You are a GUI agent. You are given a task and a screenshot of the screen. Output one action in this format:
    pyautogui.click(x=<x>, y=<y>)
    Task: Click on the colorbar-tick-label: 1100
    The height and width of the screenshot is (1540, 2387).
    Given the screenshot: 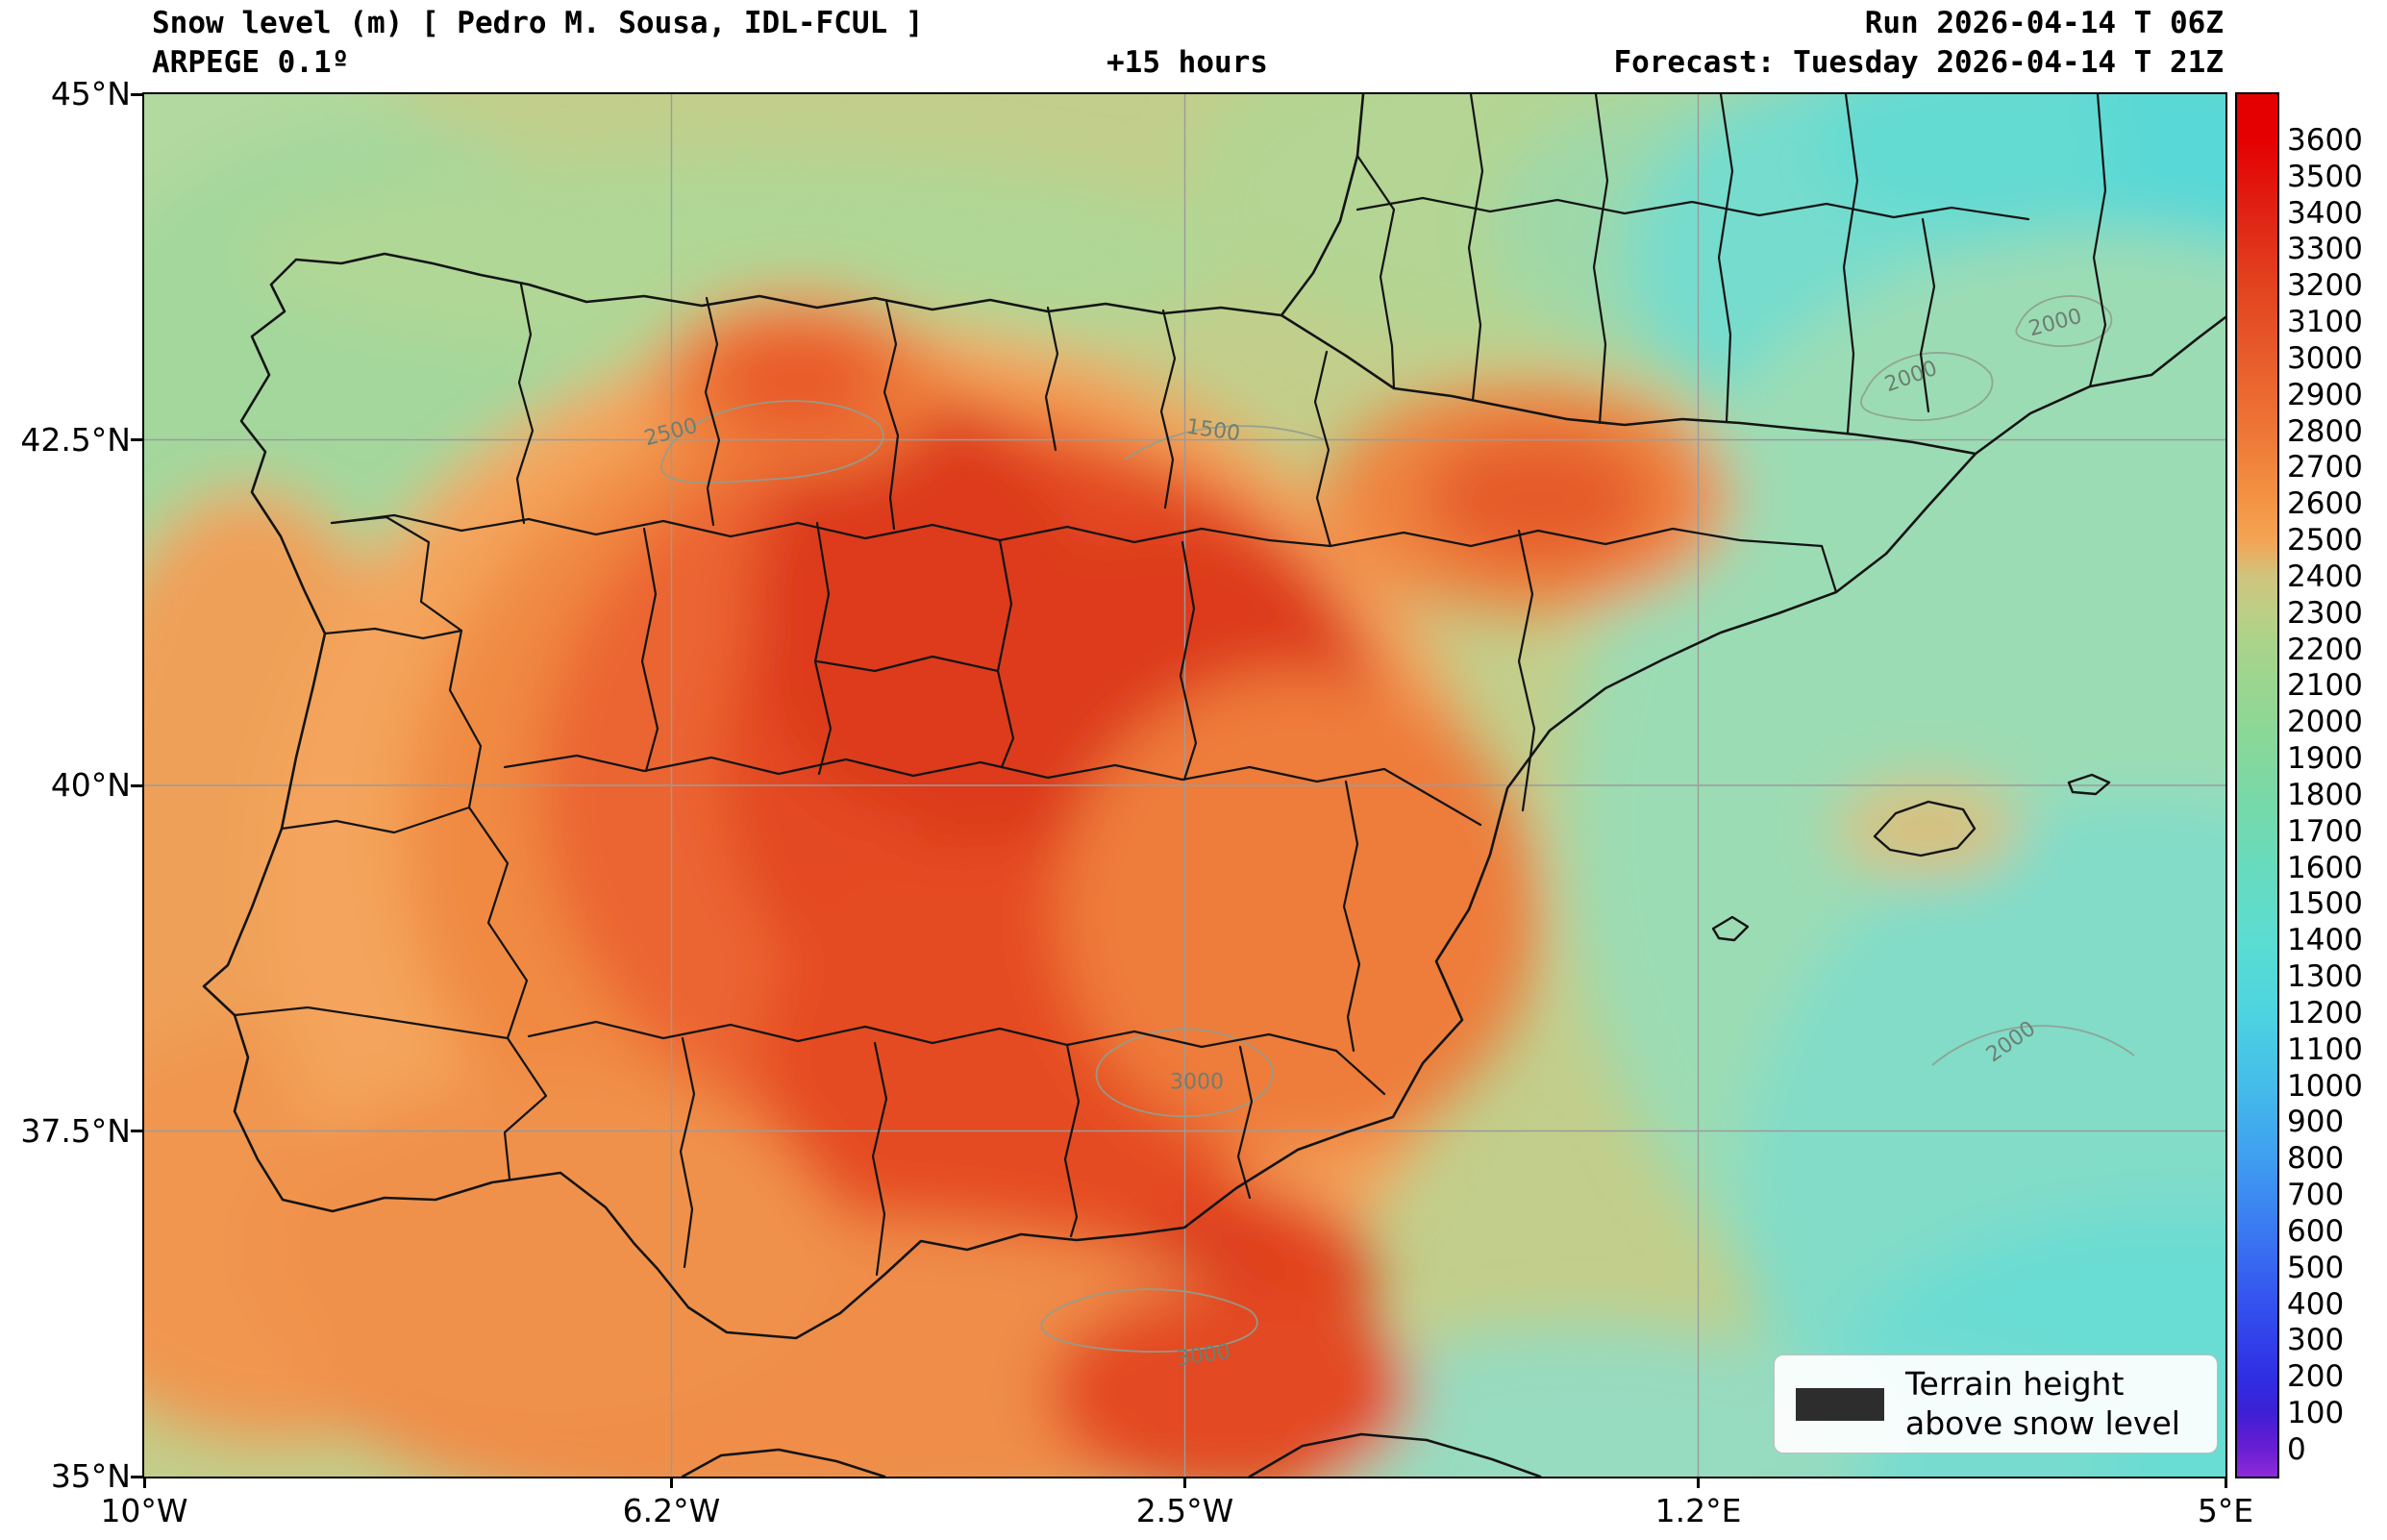 What is the action you would take?
    pyautogui.click(x=2325, y=1049)
    